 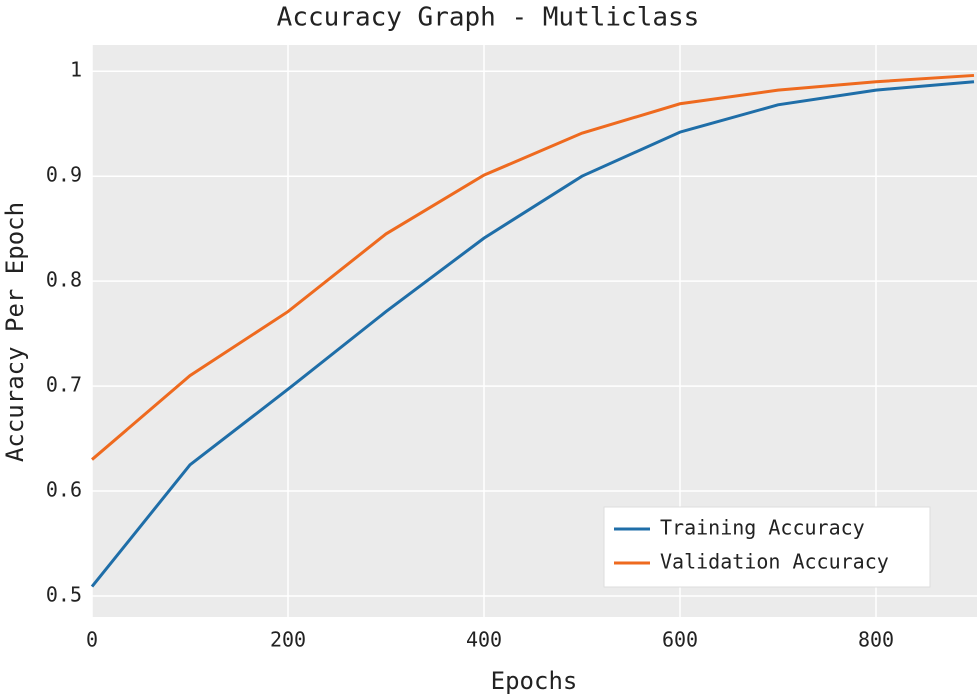 What do you see at coordinates (64, 280) in the screenshot?
I see `y-tick-label: 0.8` at bounding box center [64, 280].